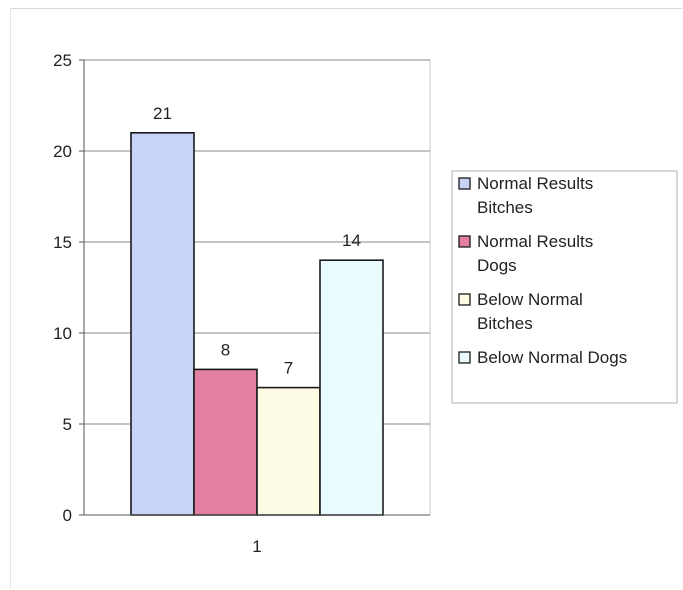  Describe the element at coordinates (505, 207) in the screenshot. I see `legend-label-normal-results-bitches-line-2: Bitches` at that location.